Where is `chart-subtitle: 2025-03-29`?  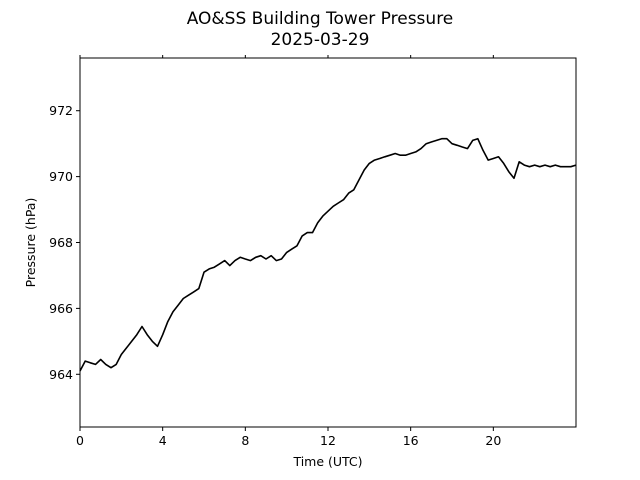
chart-subtitle: 2025-03-29 is located at coordinates (320, 40).